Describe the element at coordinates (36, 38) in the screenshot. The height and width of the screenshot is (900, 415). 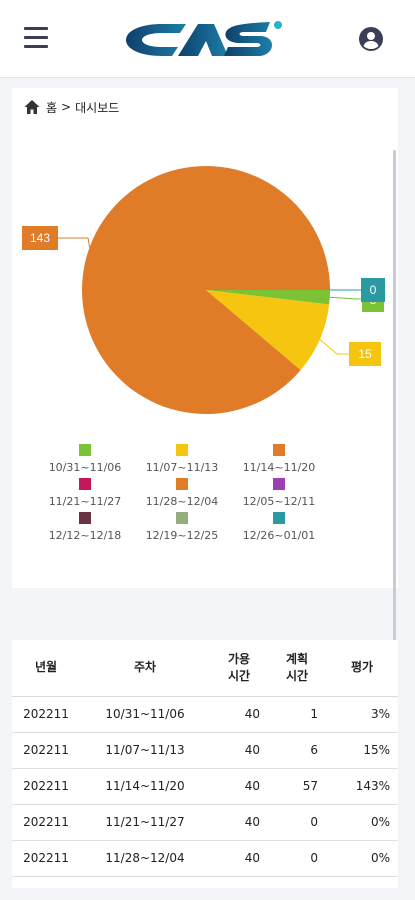
I see `hamburger-menu-icon` at that location.